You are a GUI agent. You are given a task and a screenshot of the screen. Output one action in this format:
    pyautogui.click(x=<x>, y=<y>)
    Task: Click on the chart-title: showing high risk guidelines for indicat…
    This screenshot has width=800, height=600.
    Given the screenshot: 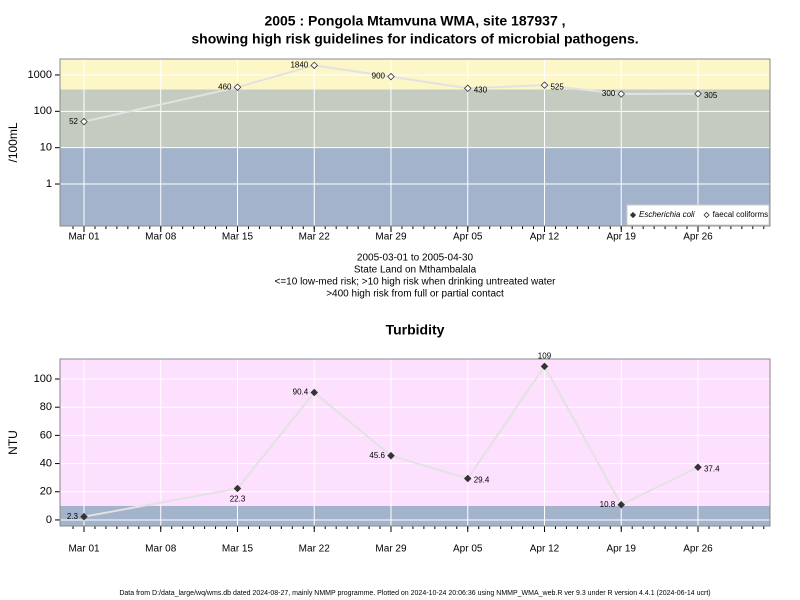 What is the action you would take?
    pyautogui.click(x=414, y=39)
    